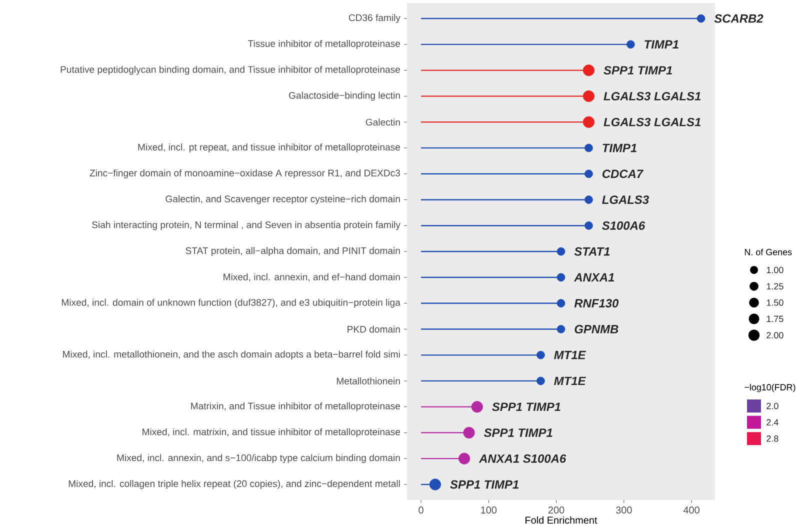  I want to click on x-tick-label: 300, so click(624, 510).